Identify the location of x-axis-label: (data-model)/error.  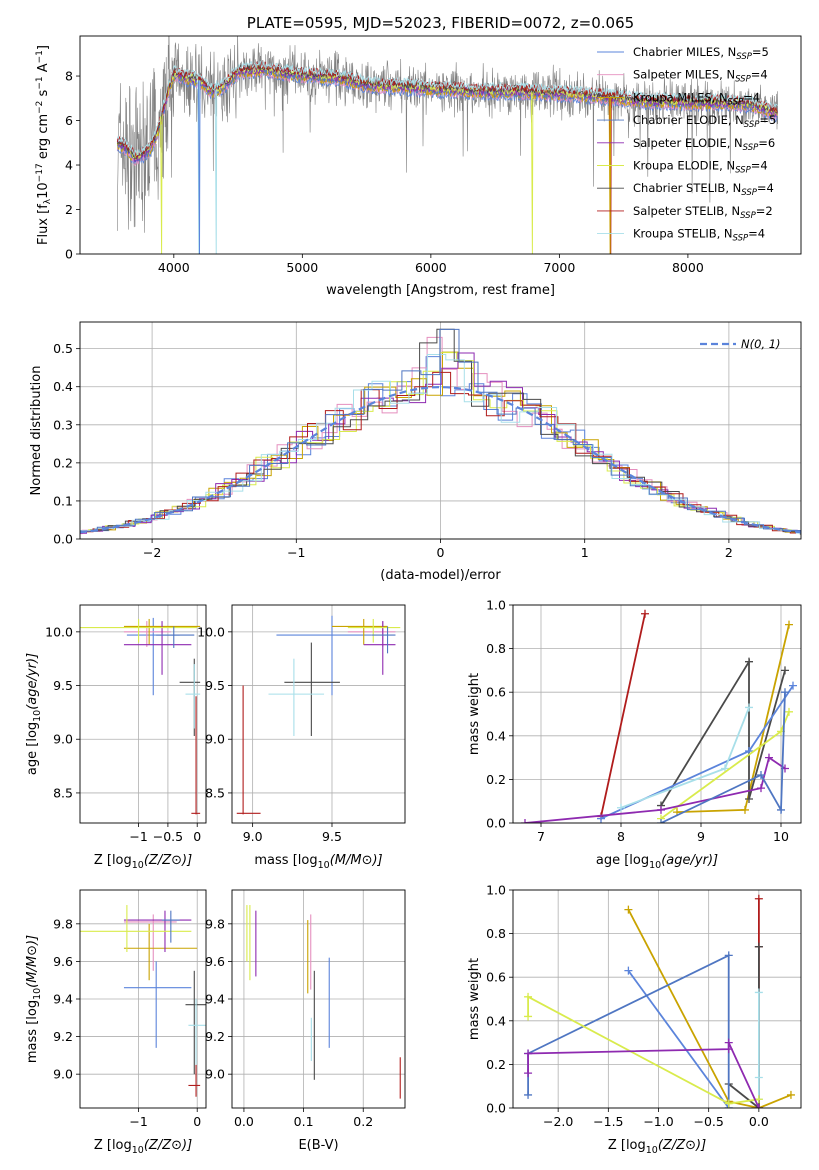
(440, 575).